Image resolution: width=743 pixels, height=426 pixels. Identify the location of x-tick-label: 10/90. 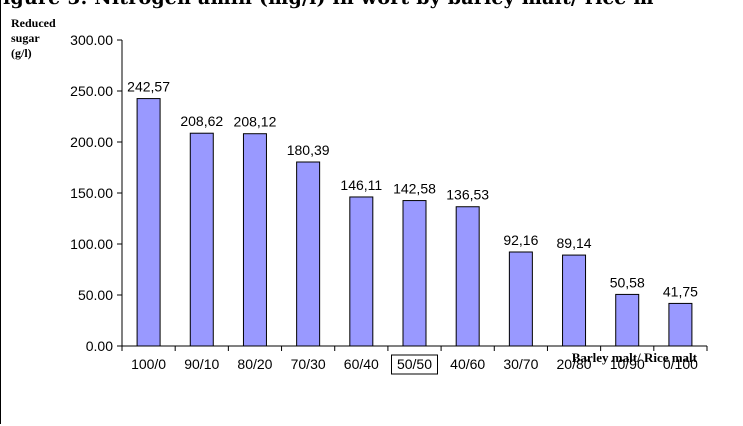
(627, 364).